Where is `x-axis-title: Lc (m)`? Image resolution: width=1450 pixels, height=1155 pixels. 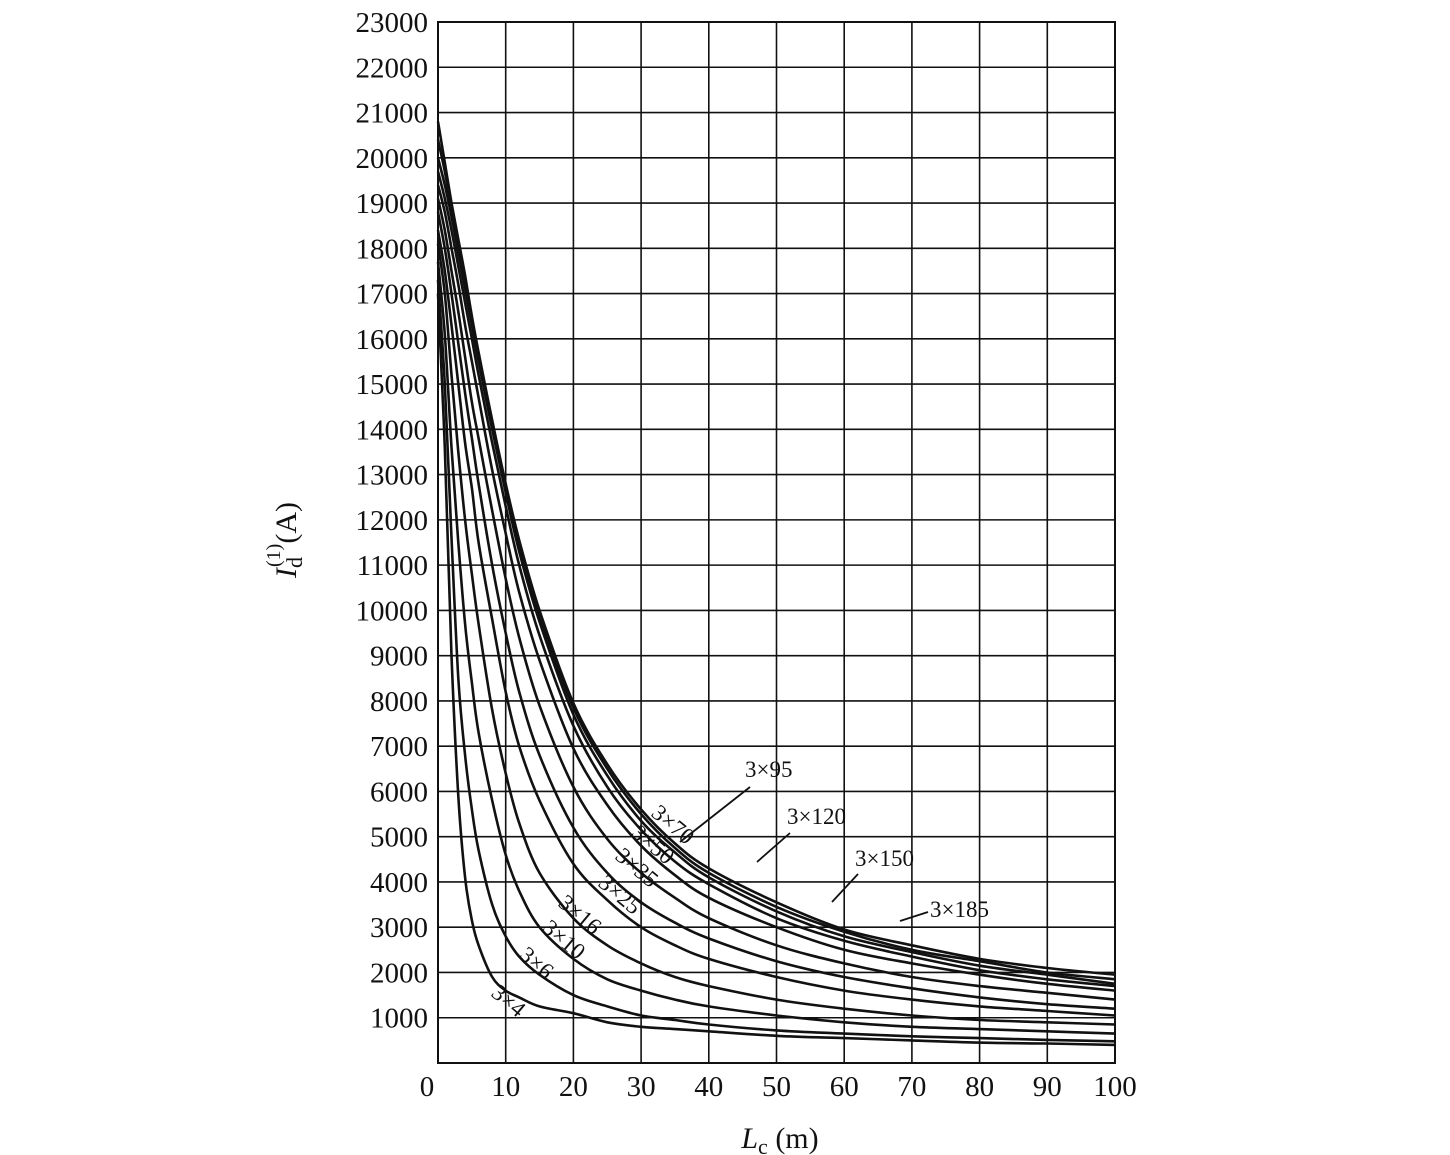 x-axis-title: Lc (m) is located at coordinates (779, 1138).